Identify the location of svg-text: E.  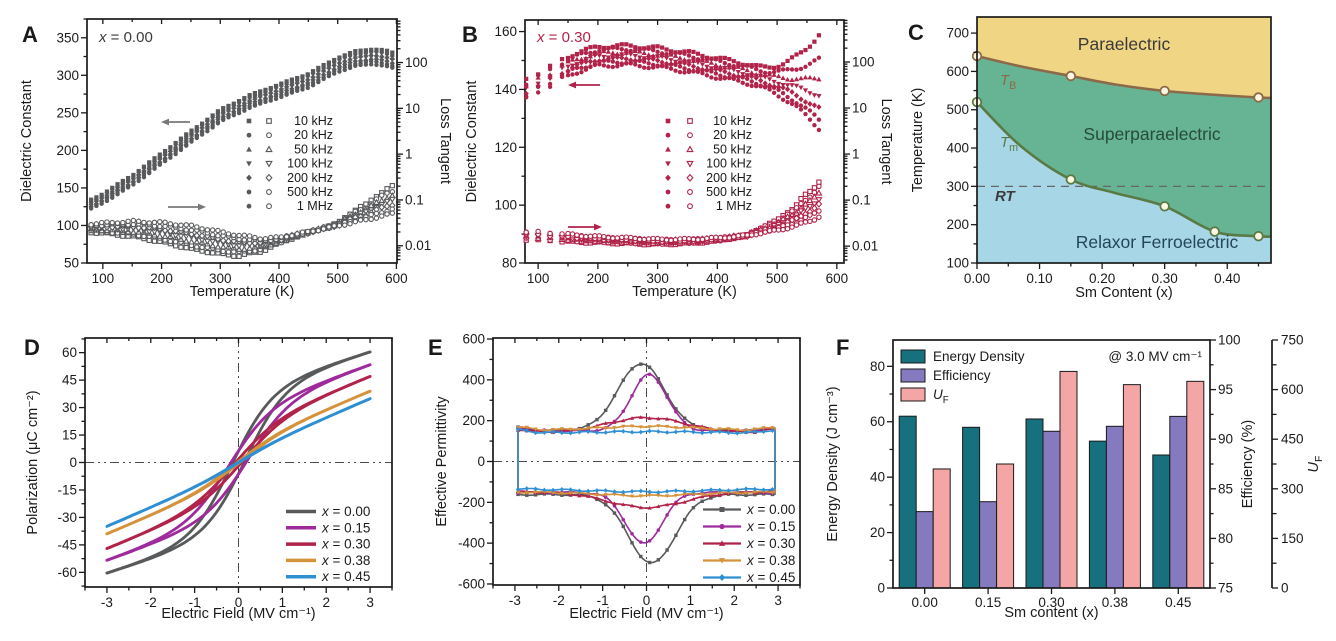
(435, 347).